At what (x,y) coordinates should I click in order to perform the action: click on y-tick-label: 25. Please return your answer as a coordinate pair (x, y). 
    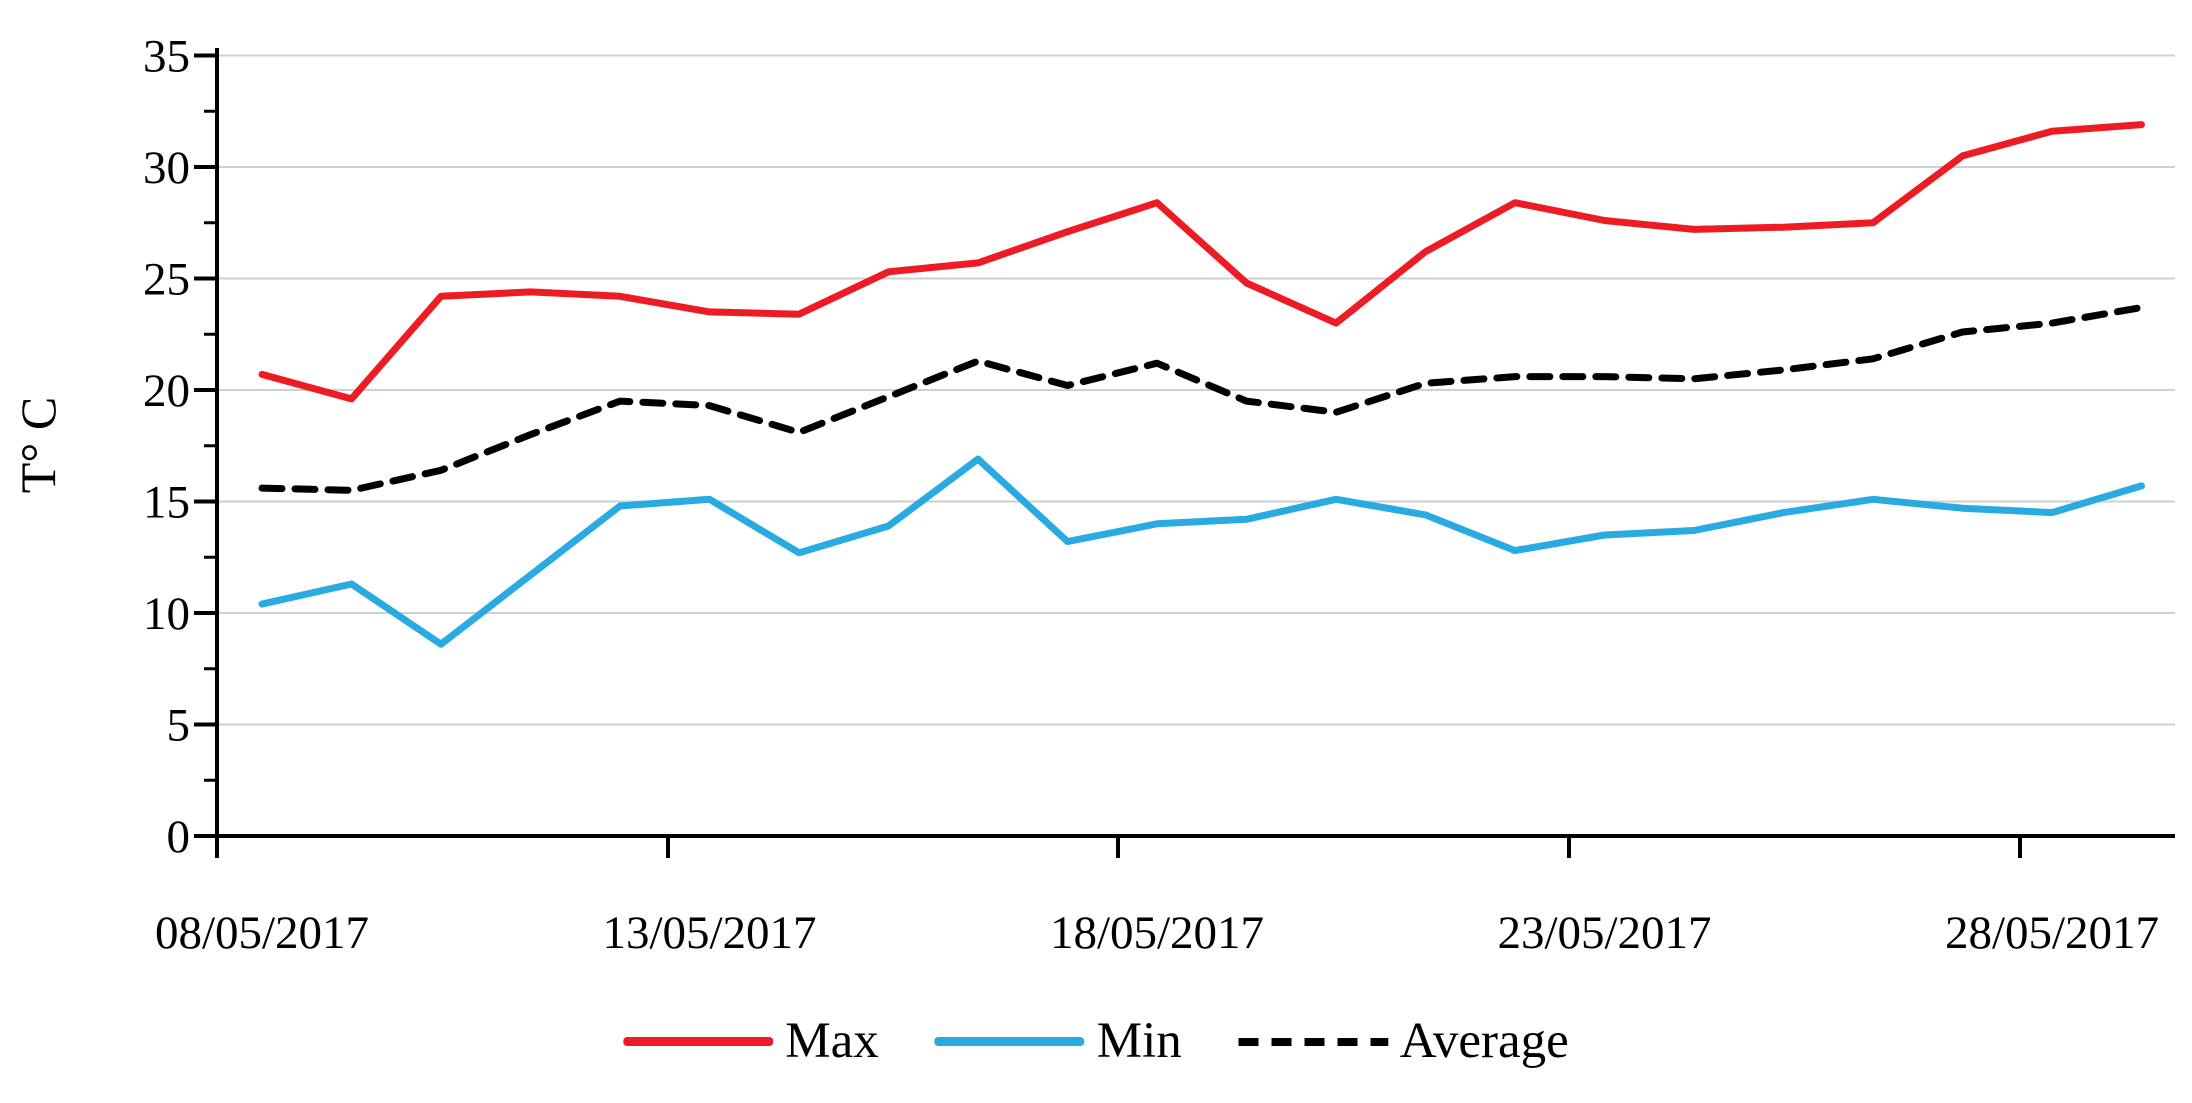
    Looking at the image, I should click on (166, 280).